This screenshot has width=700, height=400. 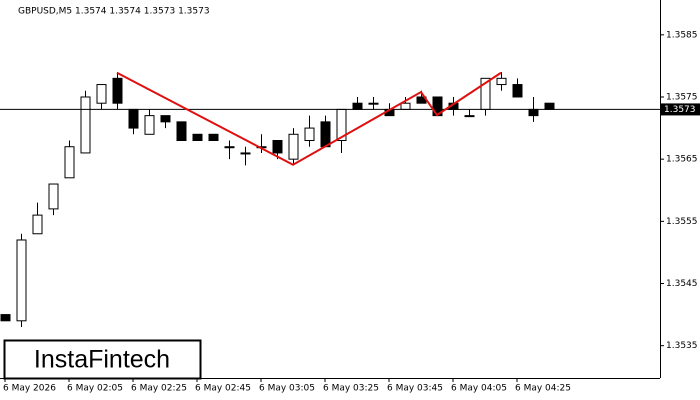 I want to click on x-tick-label: 6 May 2026, so click(x=29, y=389).